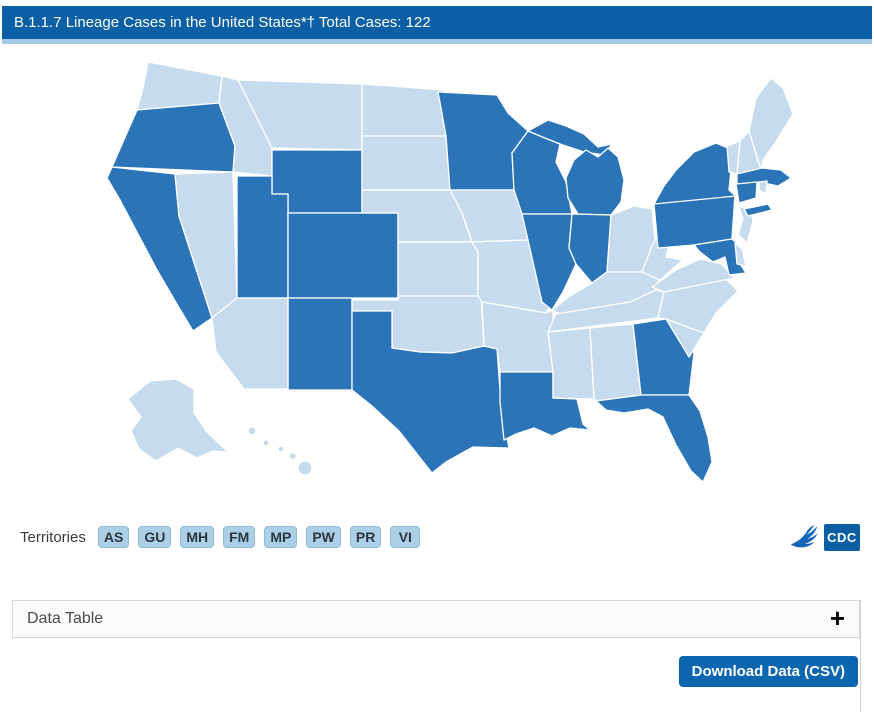  I want to click on state-nd, so click(404, 110).